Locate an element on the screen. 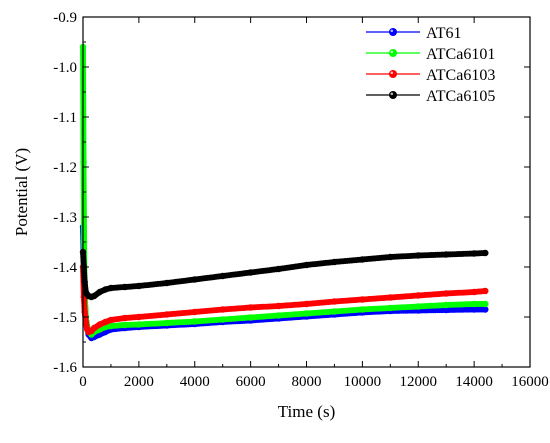  y-tick-label: -1.3 is located at coordinates (65, 218).